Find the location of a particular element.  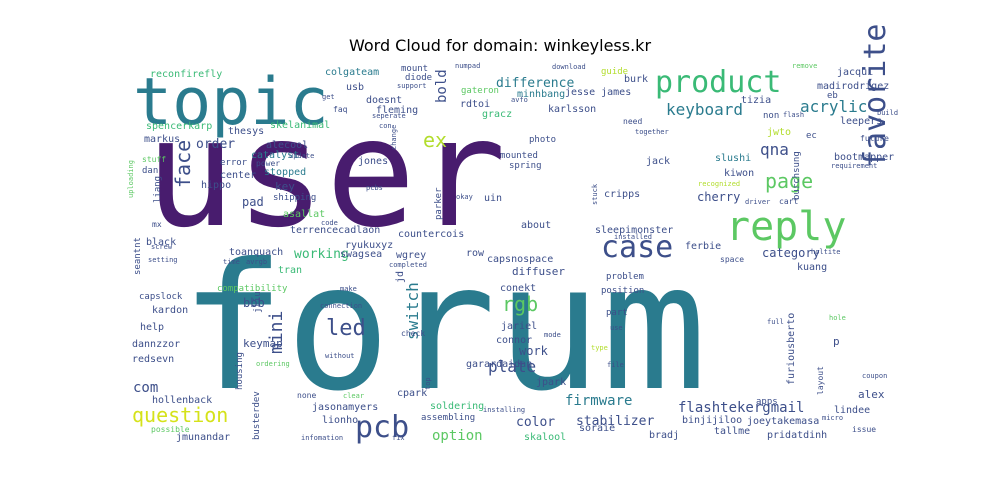

word-jacqui: jacqui is located at coordinates (855, 72).